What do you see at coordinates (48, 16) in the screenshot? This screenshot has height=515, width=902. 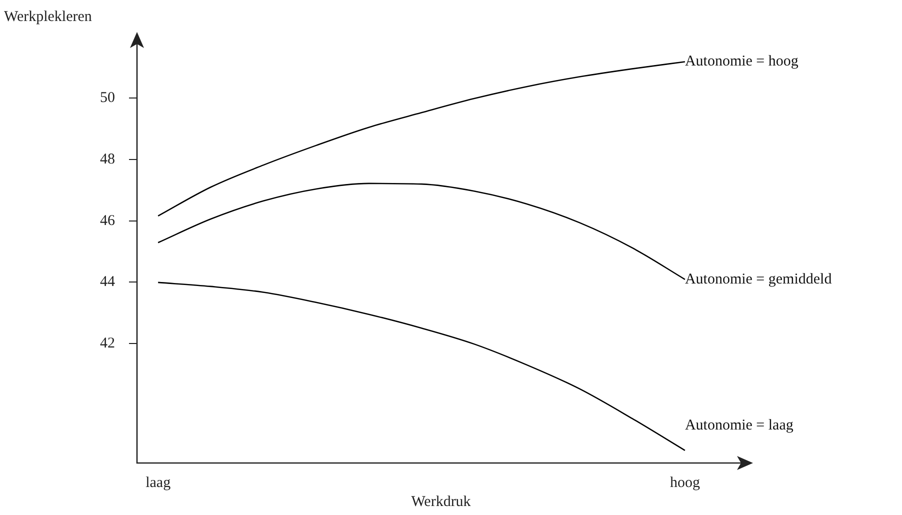 I see `y-axis-title: Werkplekleren` at bounding box center [48, 16].